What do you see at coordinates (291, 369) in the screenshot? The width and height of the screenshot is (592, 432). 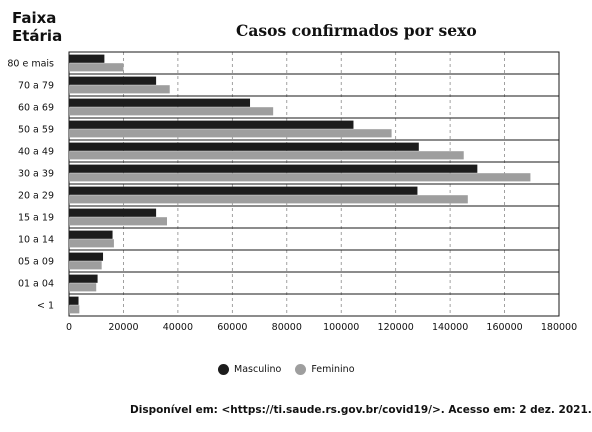 I see `legend: Masculino Feminino` at bounding box center [291, 369].